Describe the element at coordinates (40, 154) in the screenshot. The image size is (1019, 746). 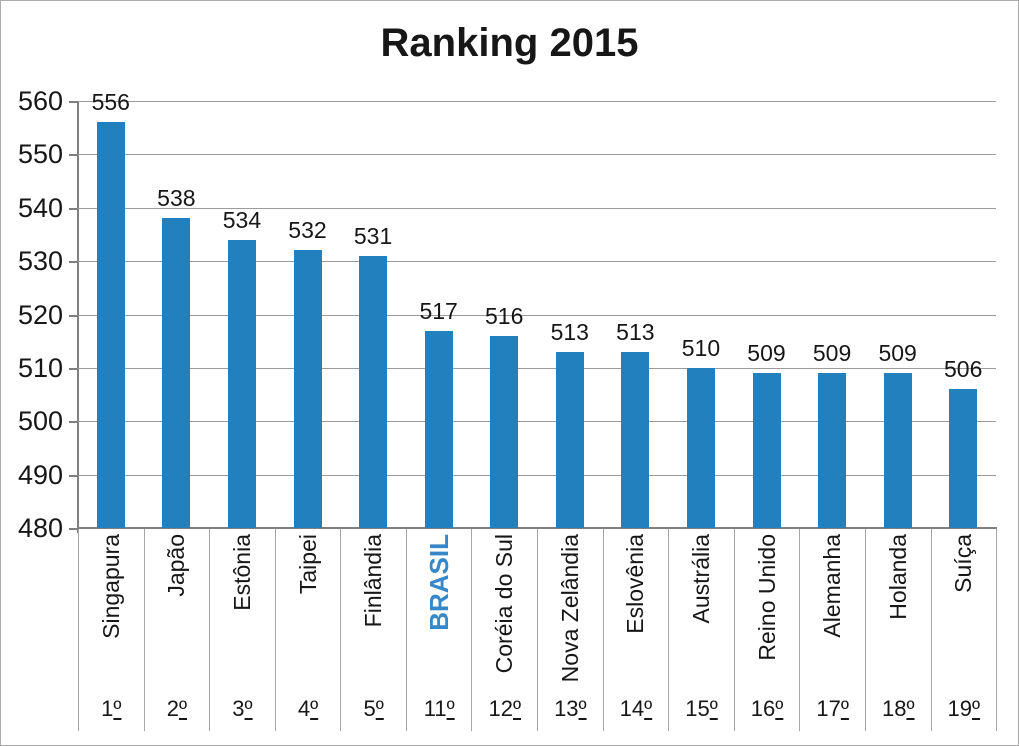
I see `y-axis-tick-label: 550` at that location.